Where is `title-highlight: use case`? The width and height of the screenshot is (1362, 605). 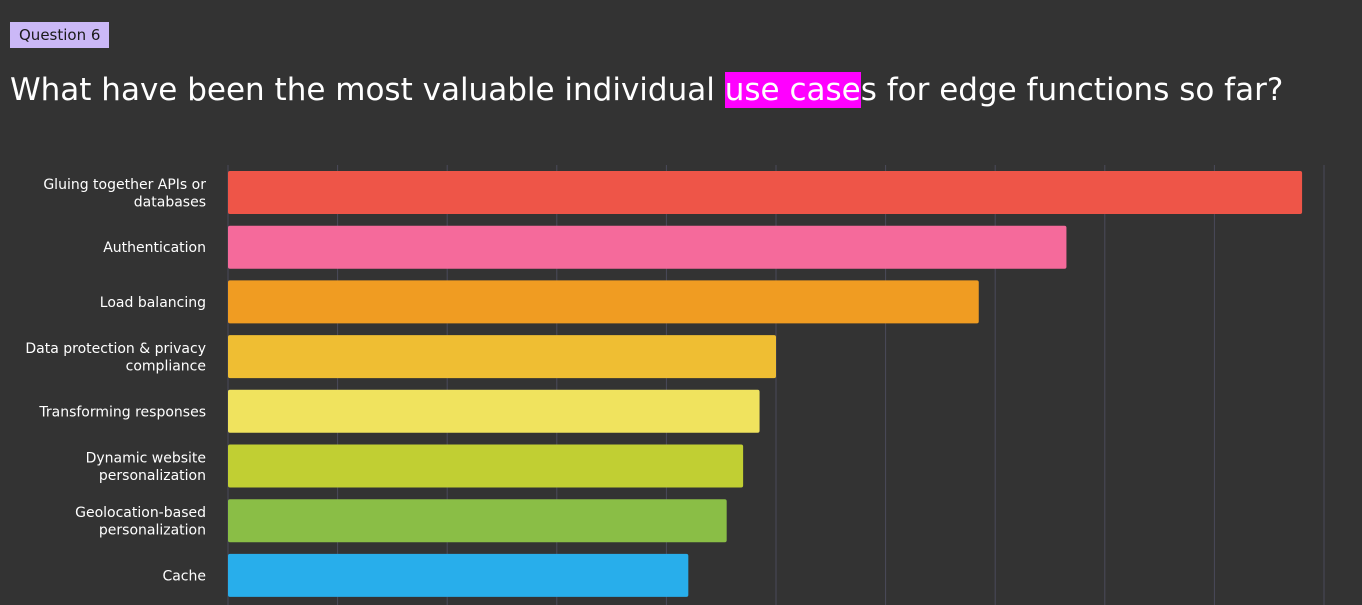 title-highlight: use case is located at coordinates (792, 90).